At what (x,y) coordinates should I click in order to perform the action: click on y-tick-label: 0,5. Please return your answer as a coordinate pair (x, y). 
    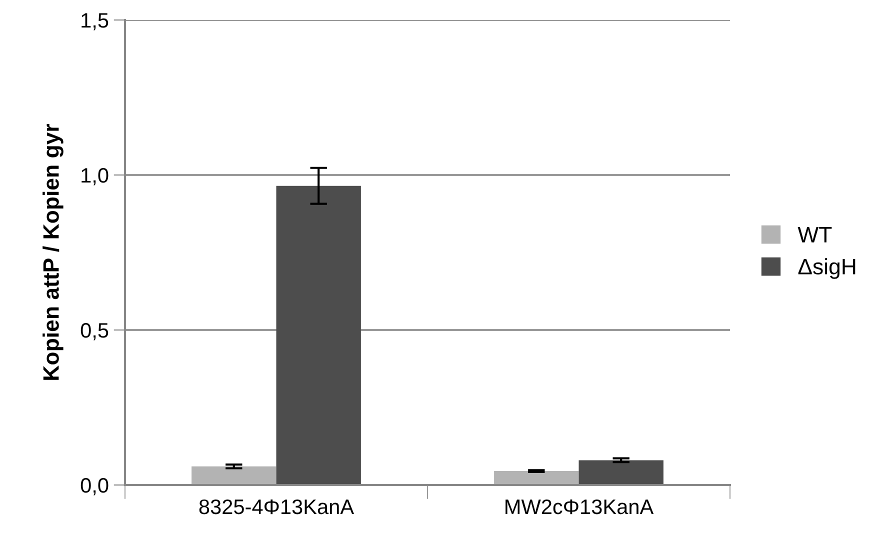
    Looking at the image, I should click on (94, 331).